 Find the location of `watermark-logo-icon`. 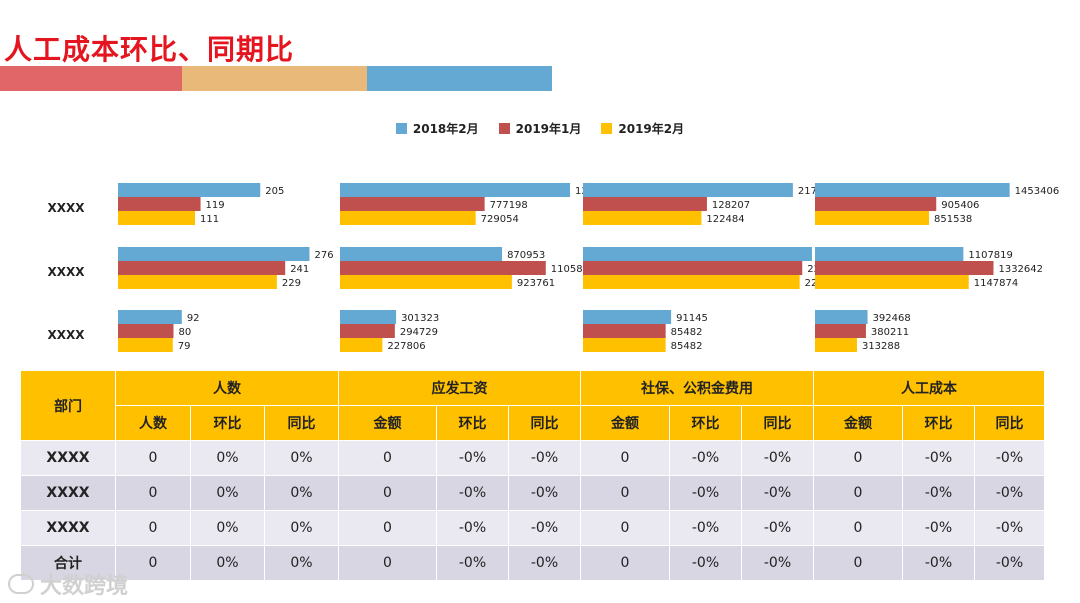

watermark-logo-icon is located at coordinates (21, 584).